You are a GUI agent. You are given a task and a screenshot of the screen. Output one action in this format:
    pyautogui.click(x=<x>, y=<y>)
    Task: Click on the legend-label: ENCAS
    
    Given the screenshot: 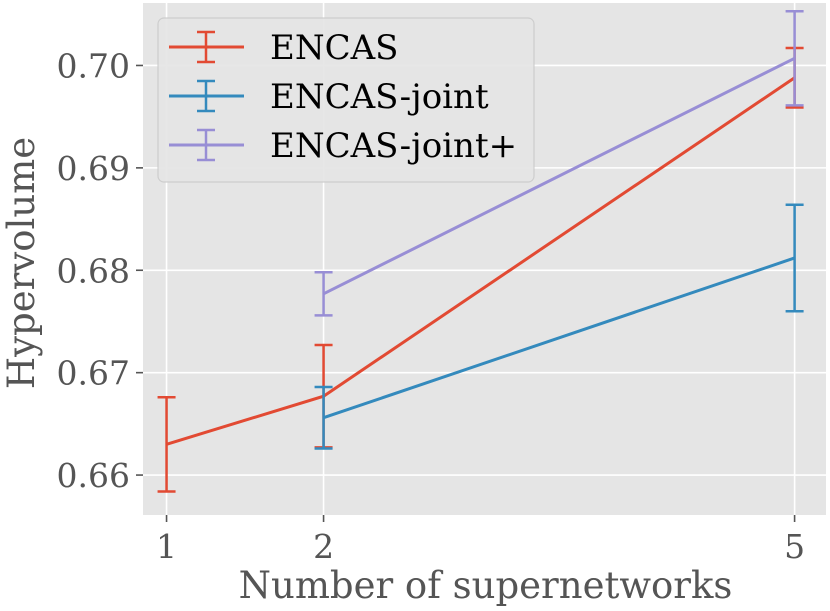 What is the action you would take?
    pyautogui.click(x=334, y=48)
    